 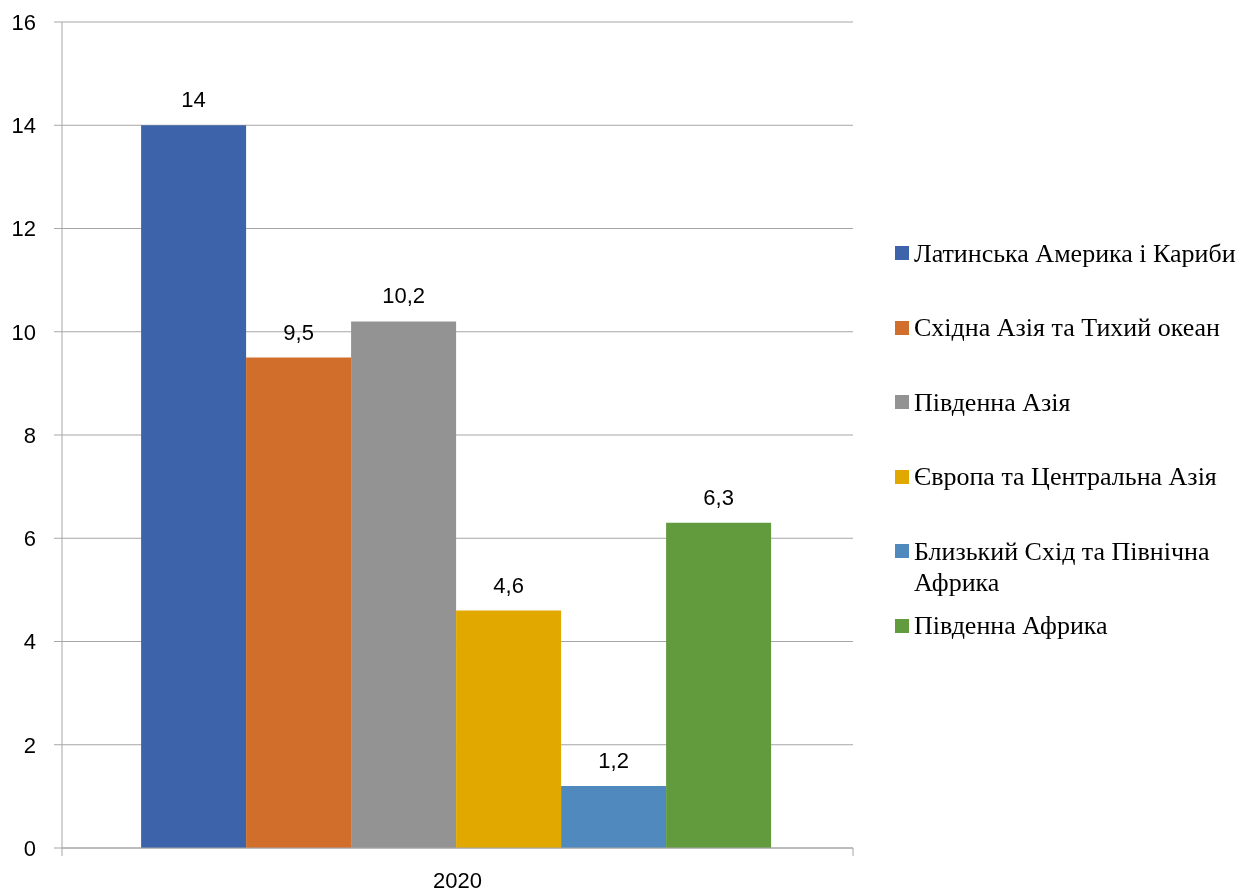 What do you see at coordinates (1011, 625) in the screenshot?
I see `legend-label: Південна Африка` at bounding box center [1011, 625].